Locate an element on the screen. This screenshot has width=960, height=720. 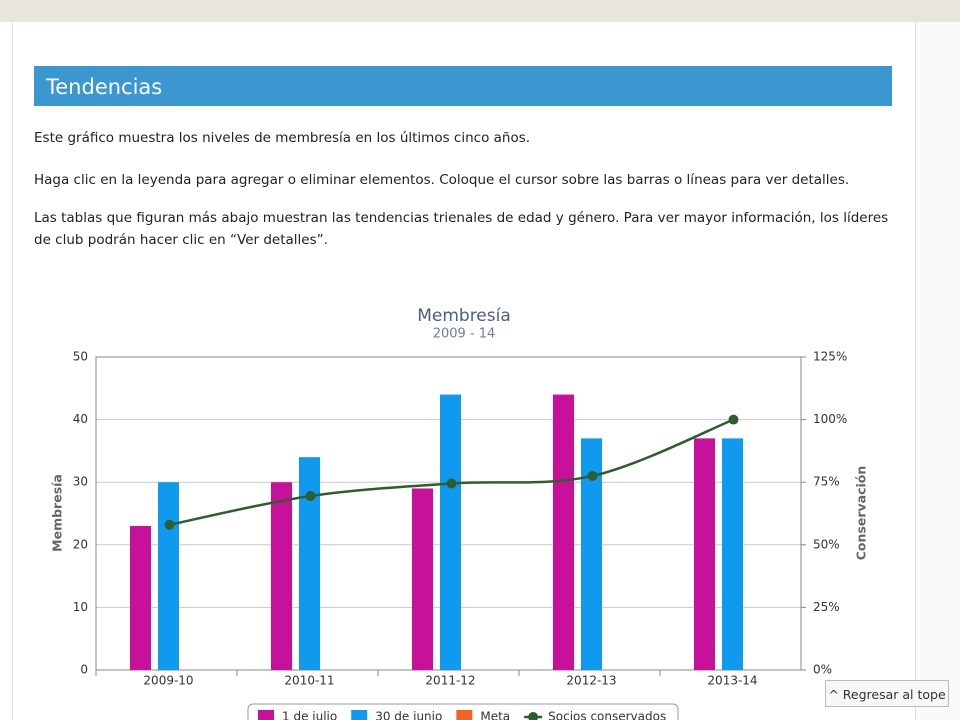
x-tick-label: 2009-10 is located at coordinates (168, 681).